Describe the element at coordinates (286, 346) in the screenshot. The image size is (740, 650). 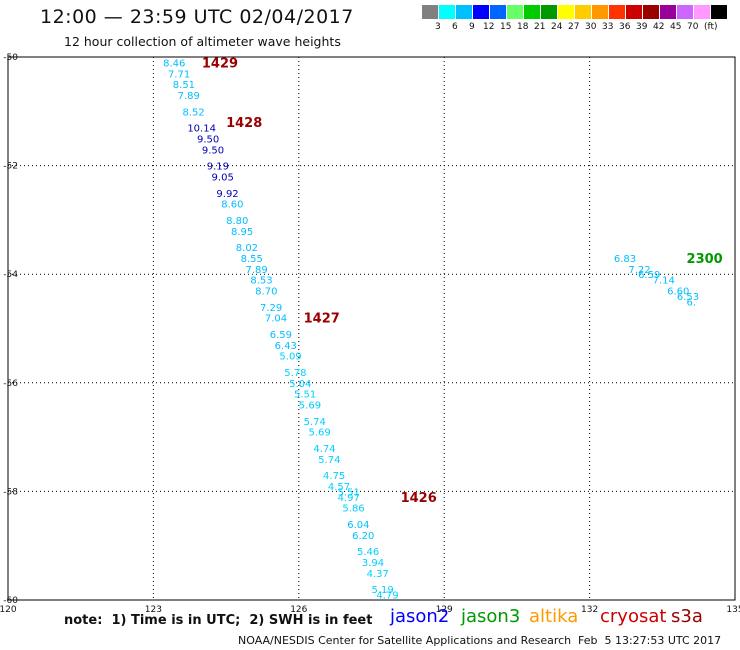
I see `wave-height-value: 6.43` at that location.